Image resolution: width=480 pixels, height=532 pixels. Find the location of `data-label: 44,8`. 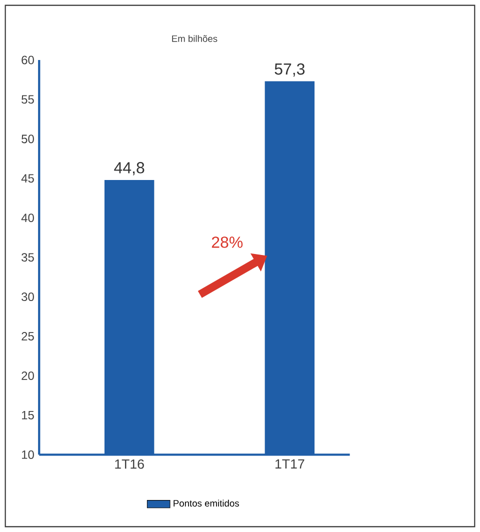

data-label: 44,8 is located at coordinates (129, 169).